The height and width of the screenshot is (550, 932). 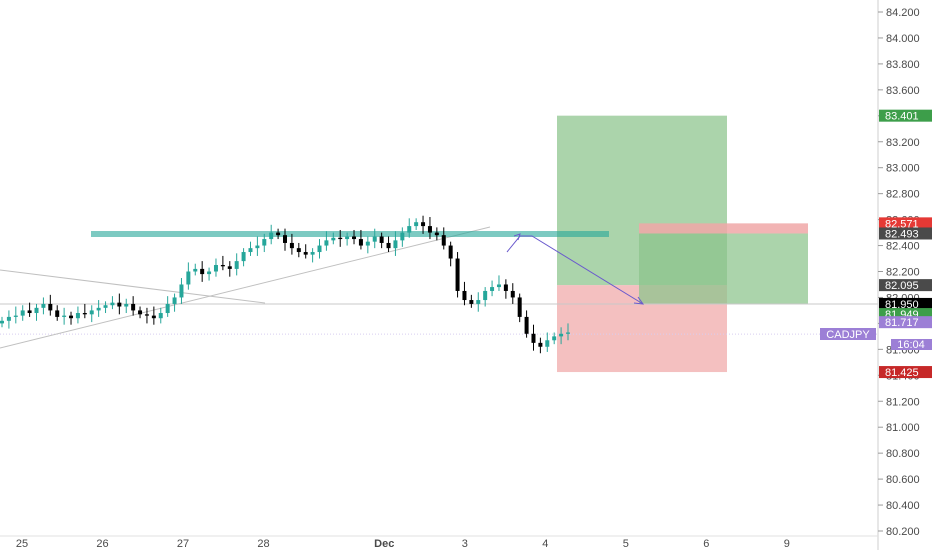 What do you see at coordinates (465, 544) in the screenshot?
I see `time-tick-label: 3` at bounding box center [465, 544].